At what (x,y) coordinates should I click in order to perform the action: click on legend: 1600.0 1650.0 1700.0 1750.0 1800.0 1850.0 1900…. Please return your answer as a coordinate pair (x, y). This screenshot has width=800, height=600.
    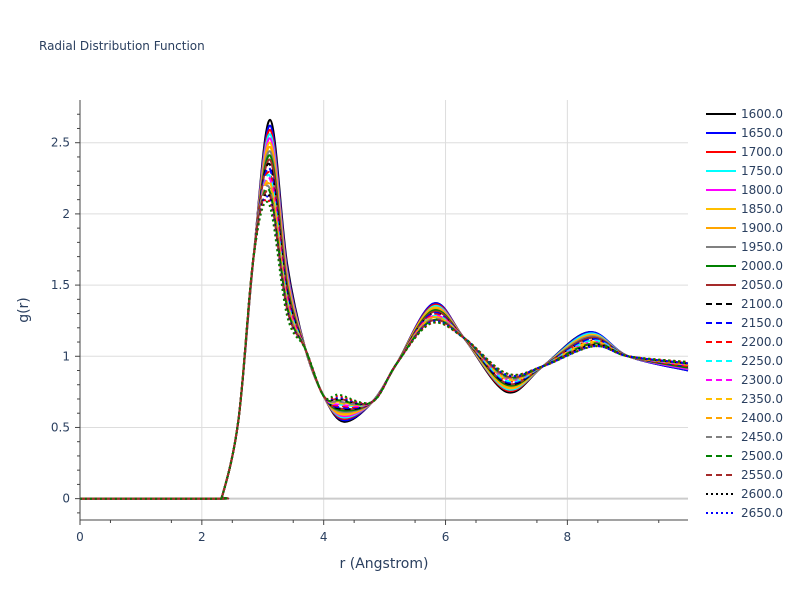
    Looking at the image, I should click on (744, 313).